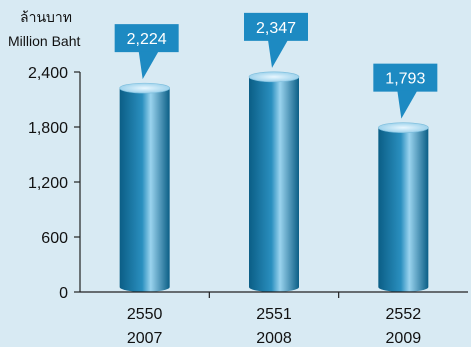 This screenshot has height=347, width=471. I want to click on y-tick-label: 1,800, so click(48, 128).